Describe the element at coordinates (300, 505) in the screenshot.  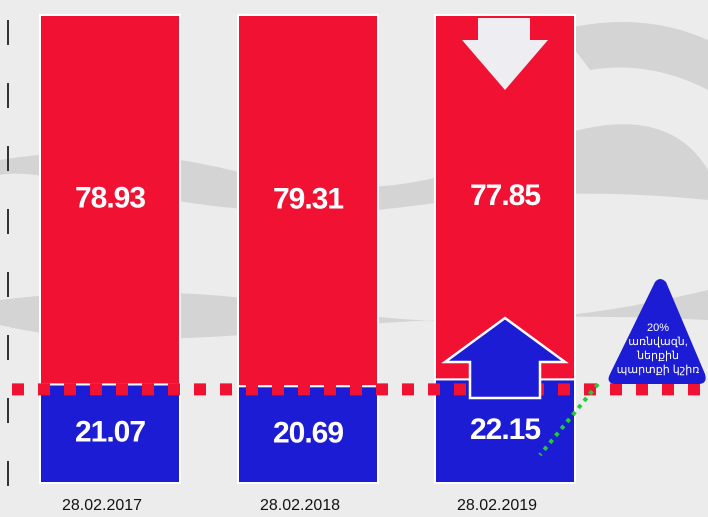
I see `x-tick-label: 28.02.2018` at that location.